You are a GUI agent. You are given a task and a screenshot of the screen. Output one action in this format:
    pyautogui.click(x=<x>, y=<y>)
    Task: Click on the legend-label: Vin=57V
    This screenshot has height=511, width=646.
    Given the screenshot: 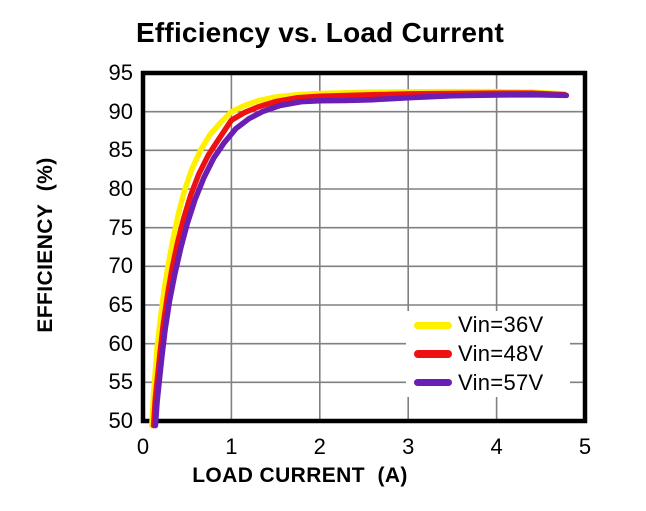 What is the action you would take?
    pyautogui.click(x=501, y=382)
    